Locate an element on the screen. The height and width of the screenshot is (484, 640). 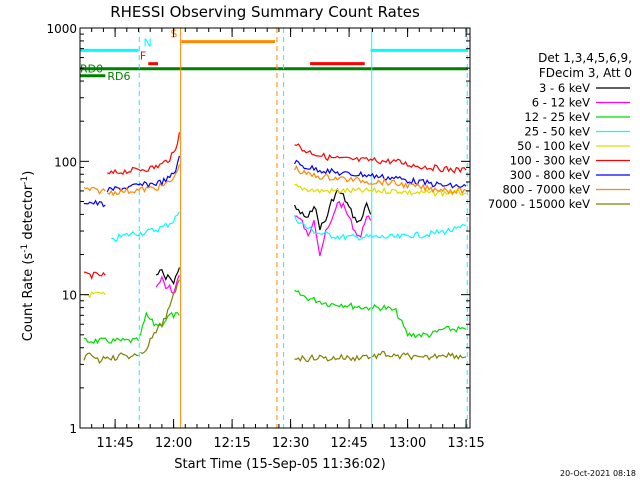
x-tick-label-0: 11:45 is located at coordinates (114, 443).